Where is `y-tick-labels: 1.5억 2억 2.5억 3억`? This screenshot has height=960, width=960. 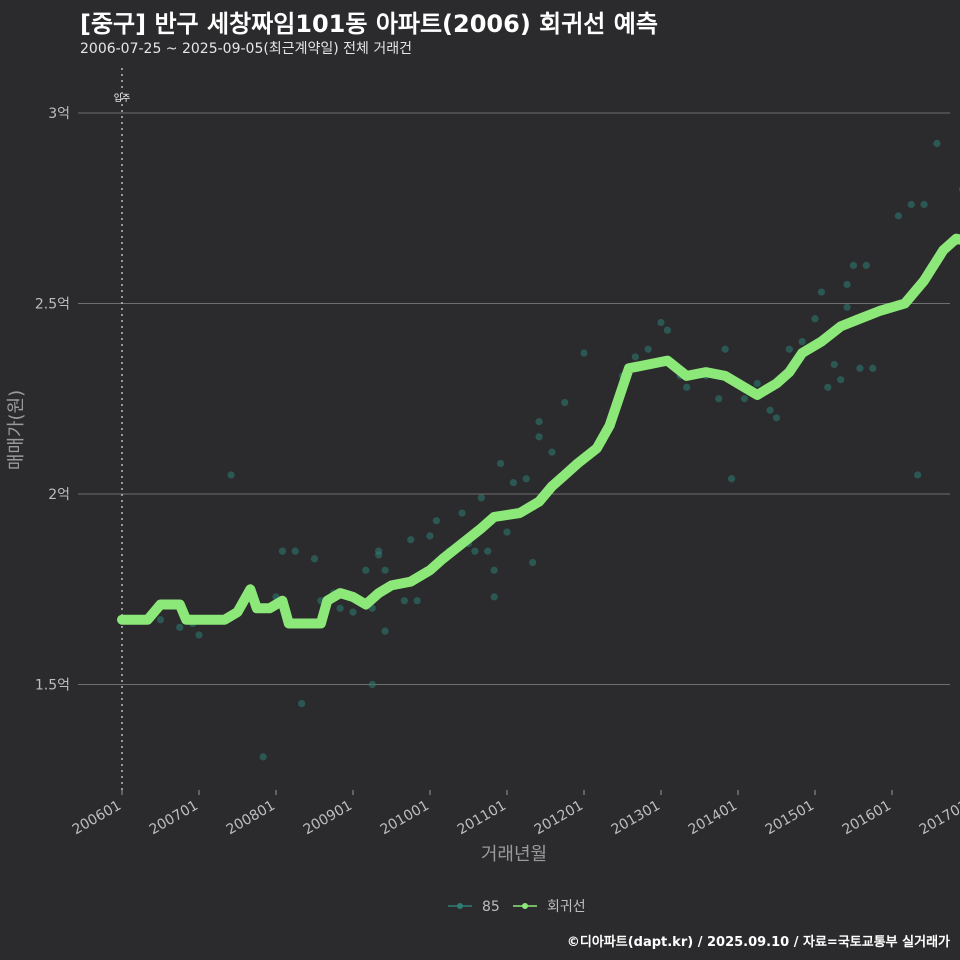
y-tick-labels: 1.5억 2억 2.5억 3억 is located at coordinates (52, 400).